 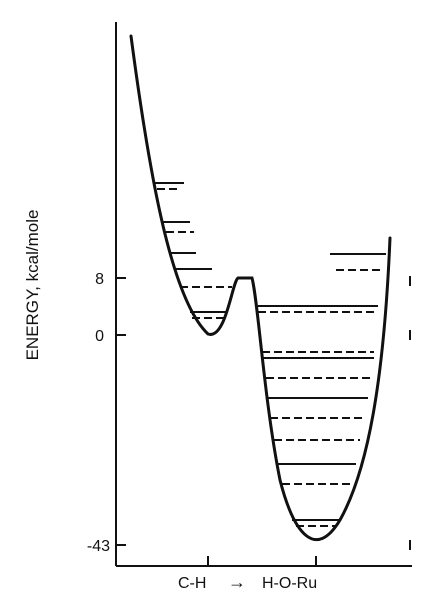 What do you see at coordinates (192, 583) in the screenshot?
I see `x-label-left: C-H` at bounding box center [192, 583].